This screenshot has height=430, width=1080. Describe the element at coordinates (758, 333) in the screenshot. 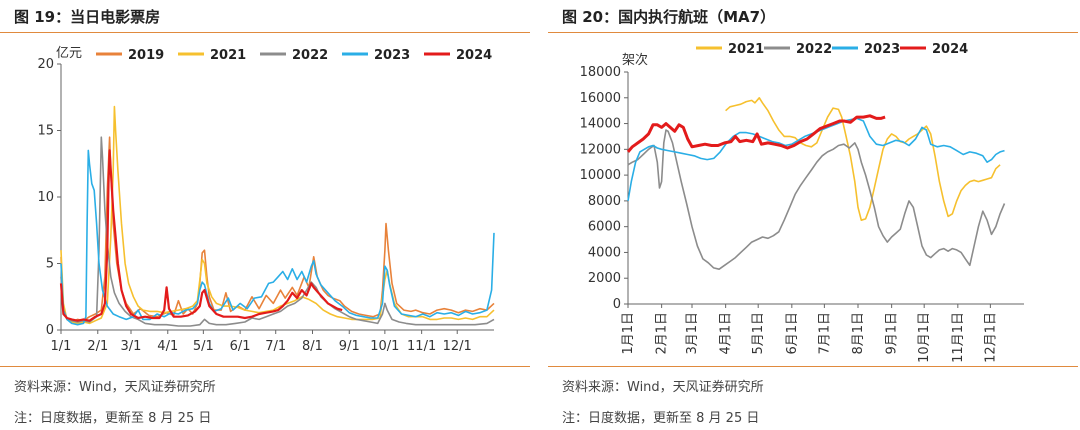

I see `right-x-tick-label: 5月1日` at that location.